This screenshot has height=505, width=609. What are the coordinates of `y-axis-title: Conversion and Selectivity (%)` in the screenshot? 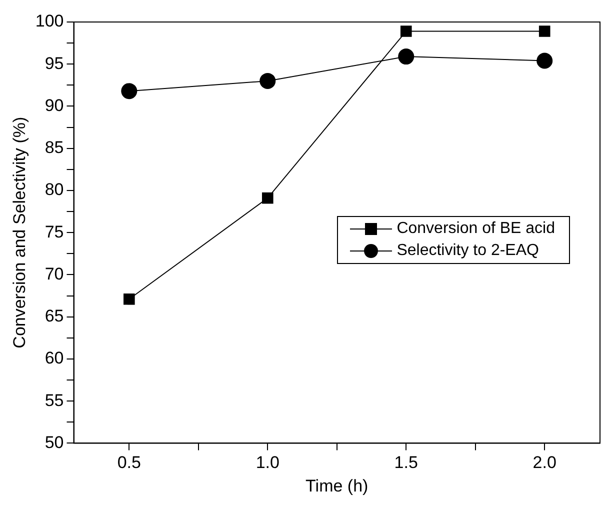 It's located at (19, 232).